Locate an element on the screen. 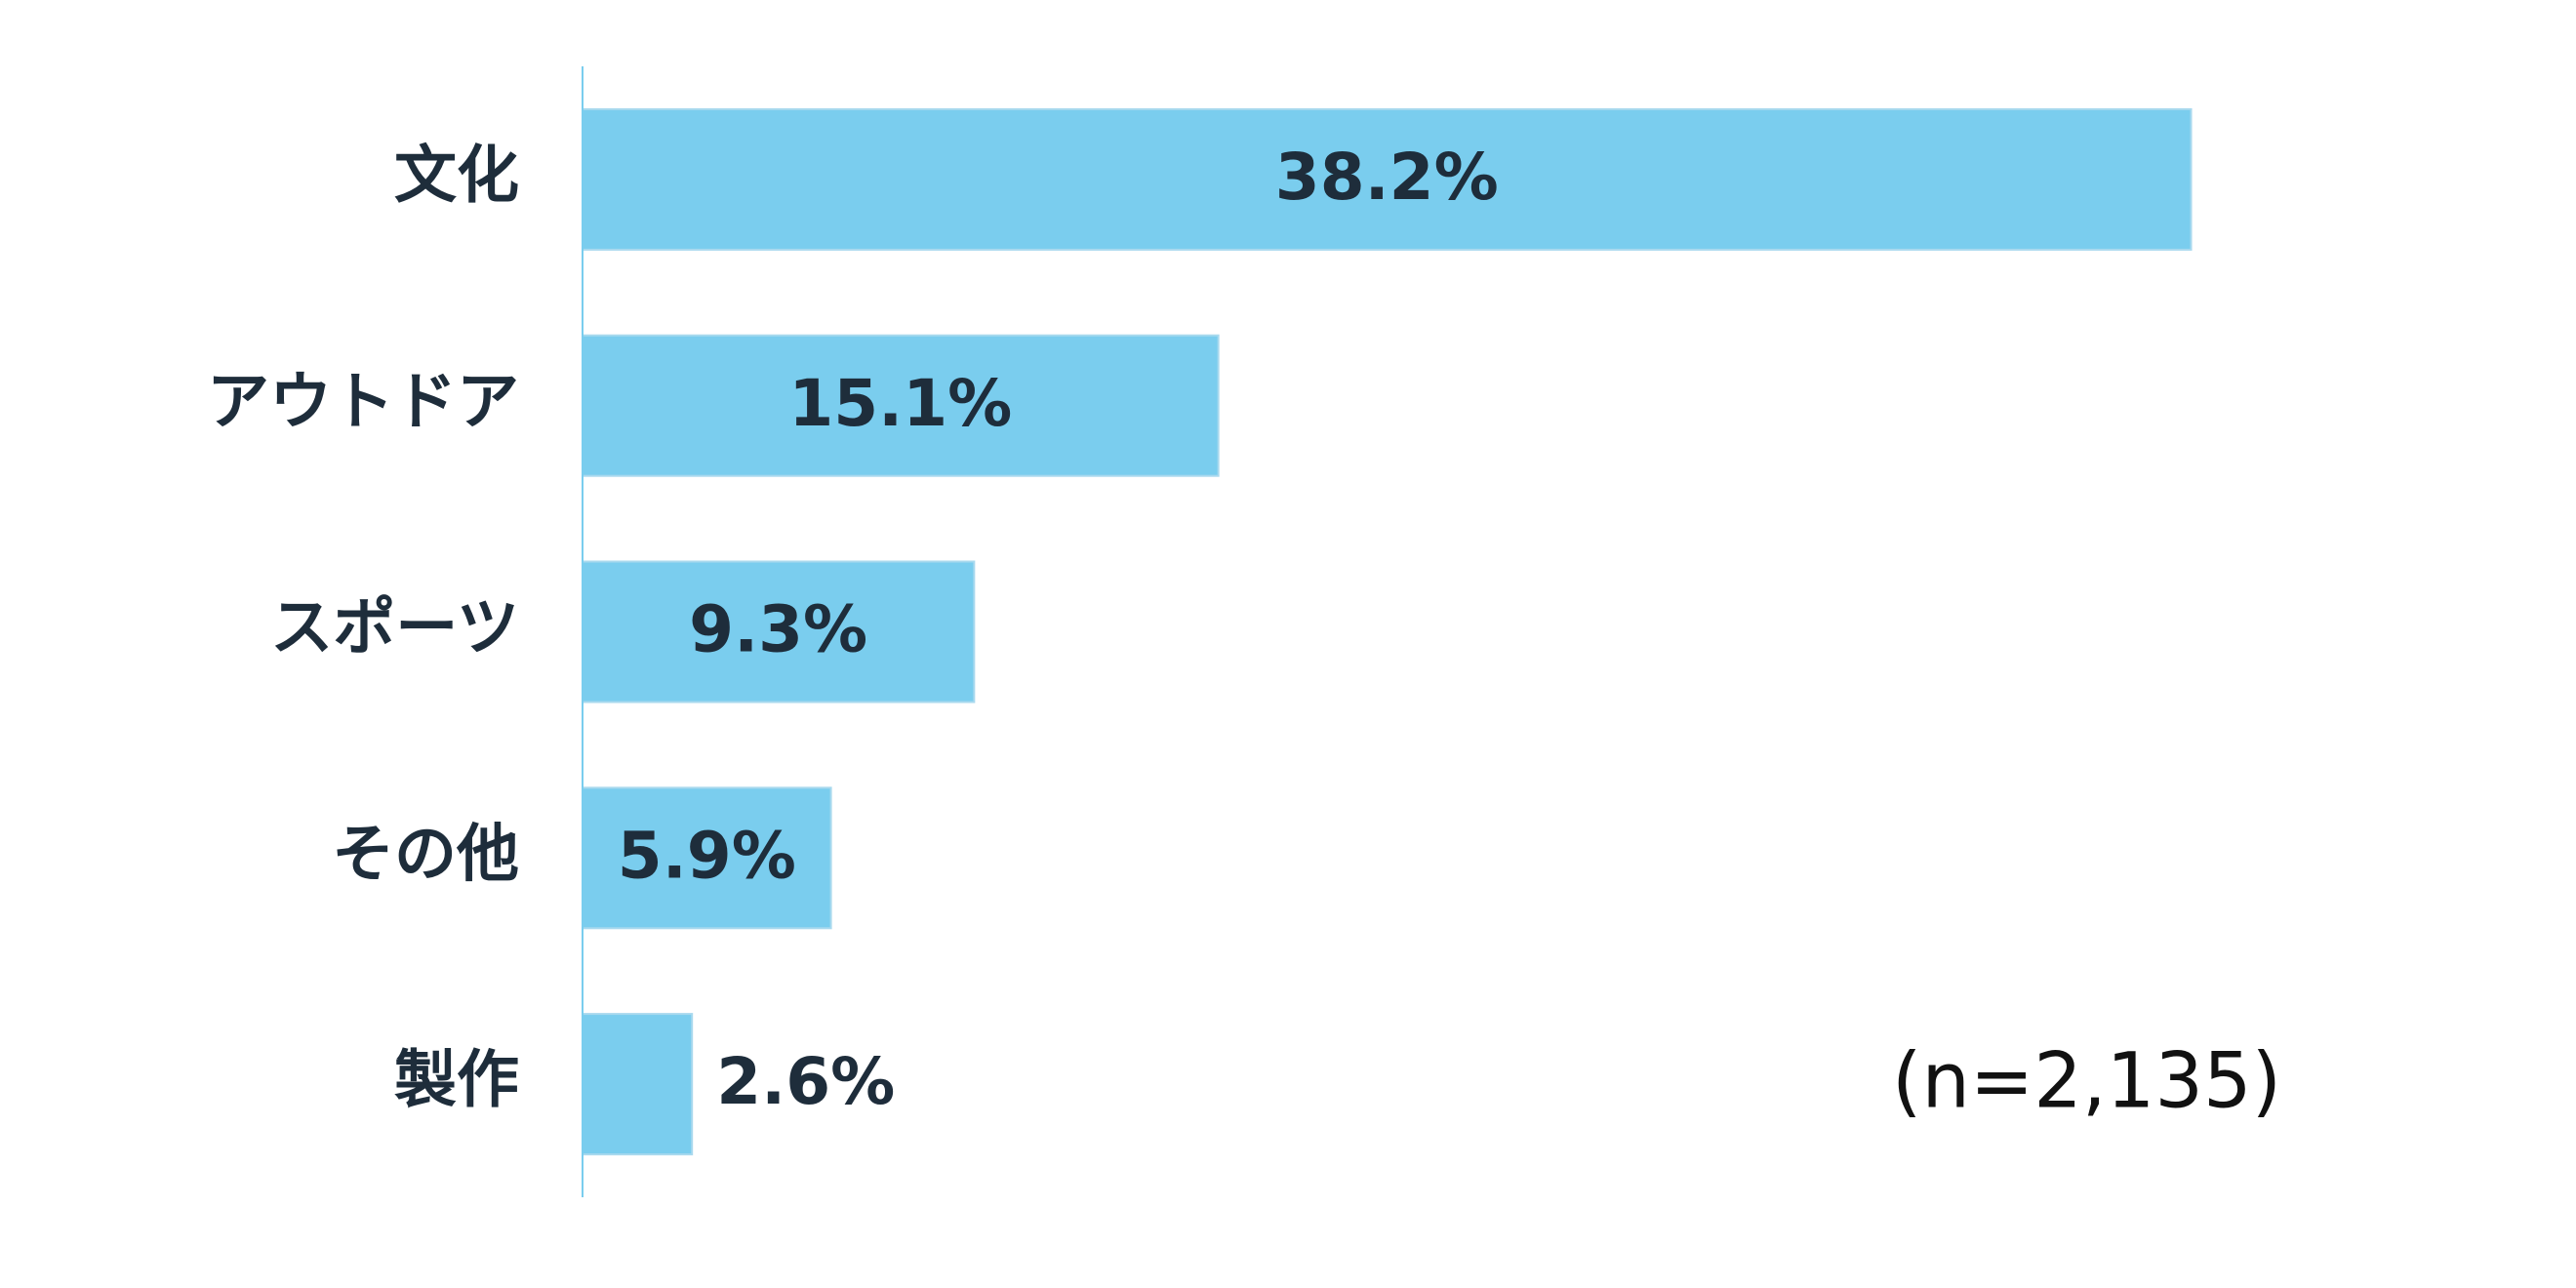 The image size is (2576, 1288). value-label: 5.9% is located at coordinates (707, 855).